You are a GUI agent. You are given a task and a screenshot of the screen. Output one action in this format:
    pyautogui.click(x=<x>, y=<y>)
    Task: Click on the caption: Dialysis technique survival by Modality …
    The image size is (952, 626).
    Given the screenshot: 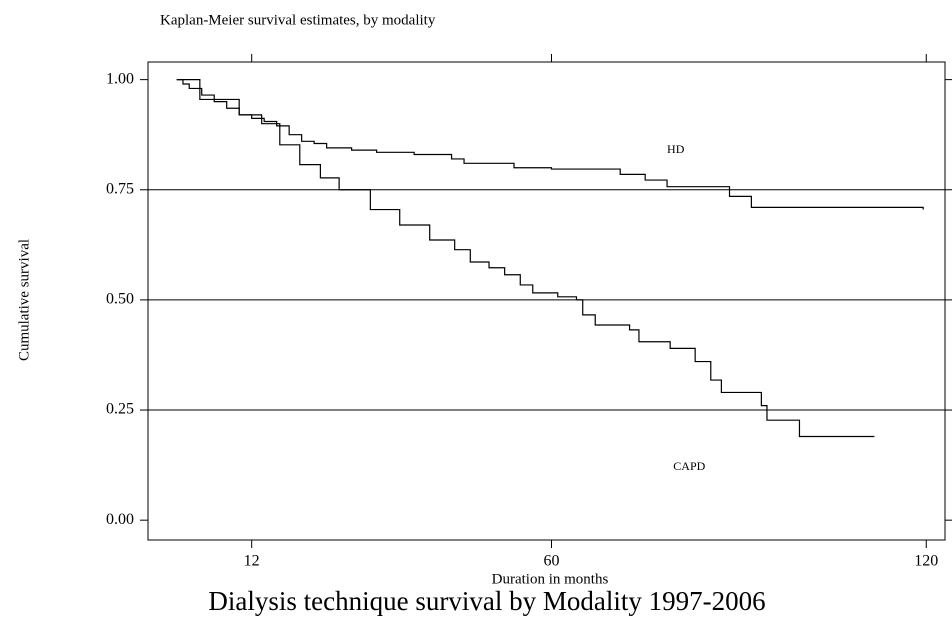 What is the action you would take?
    pyautogui.click(x=486, y=601)
    